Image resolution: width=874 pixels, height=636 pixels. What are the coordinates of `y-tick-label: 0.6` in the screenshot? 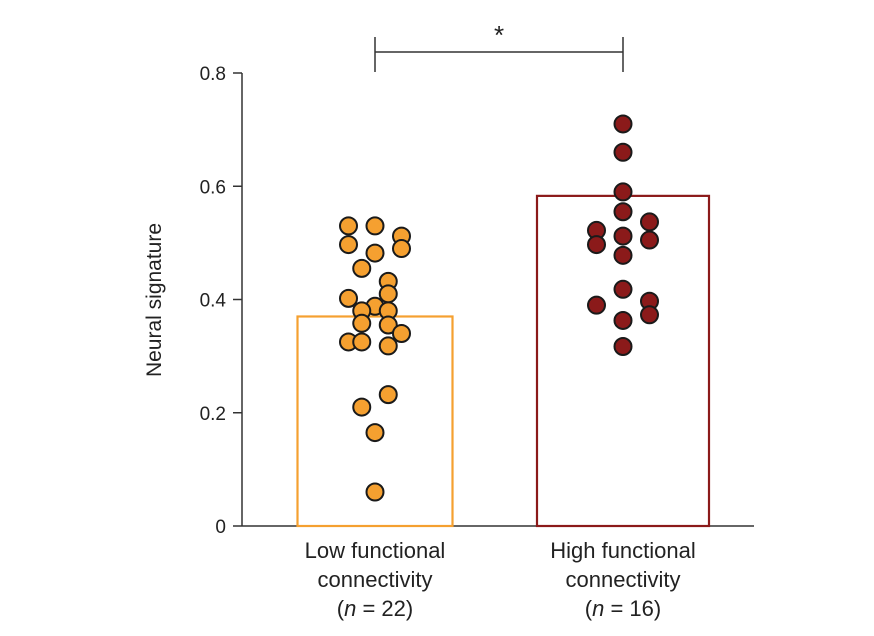 It's located at (213, 187).